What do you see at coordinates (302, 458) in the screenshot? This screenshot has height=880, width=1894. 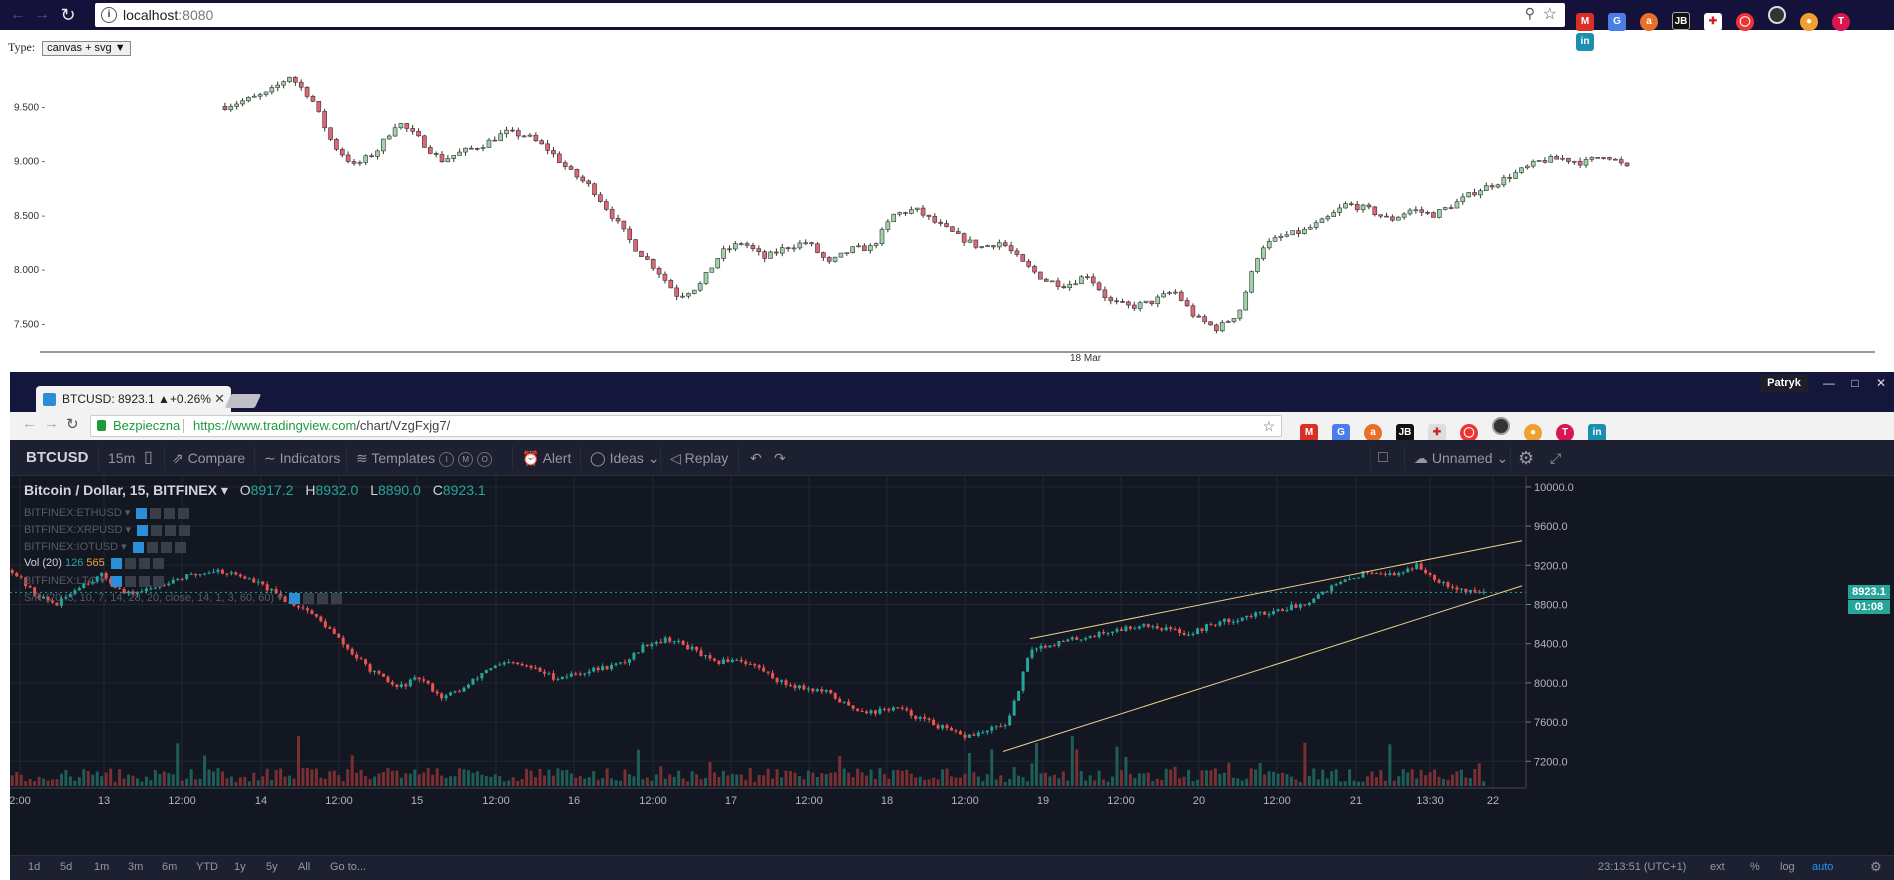 I see `indicators-button: ∼ Indicators` at bounding box center [302, 458].